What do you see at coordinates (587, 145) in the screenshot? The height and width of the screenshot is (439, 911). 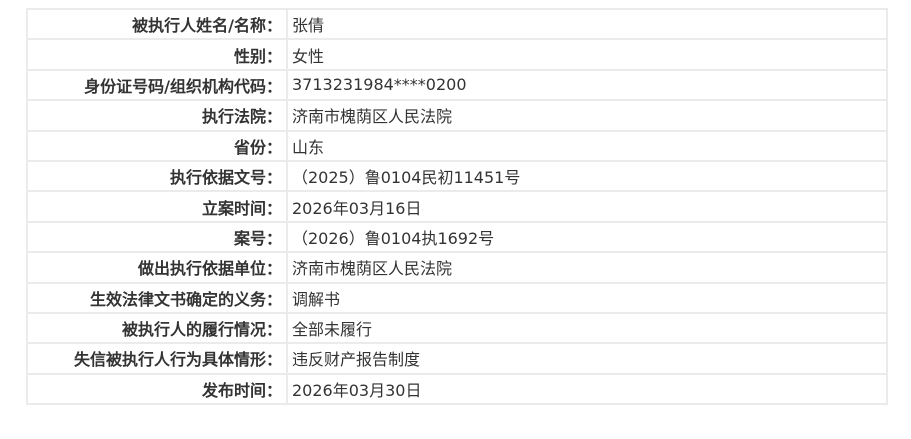 I see `field-value: 山东` at bounding box center [587, 145].